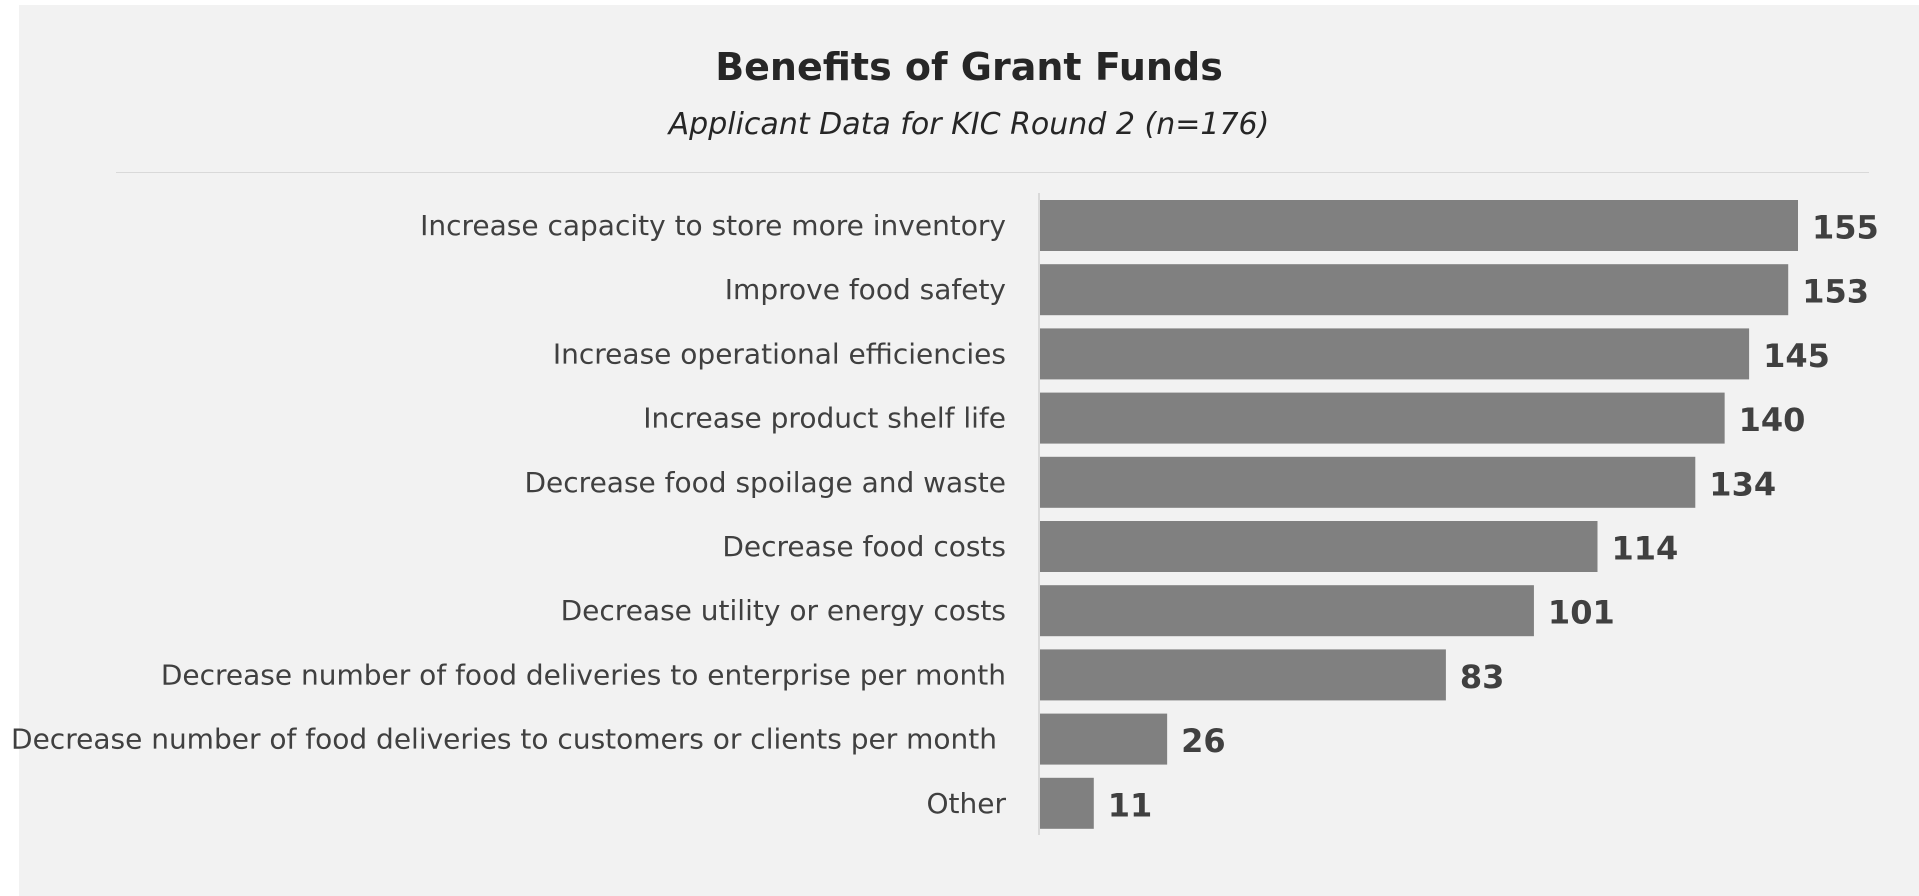 The width and height of the screenshot is (1919, 896). What do you see at coordinates (966, 803) in the screenshot?
I see `category-label: Other` at bounding box center [966, 803].